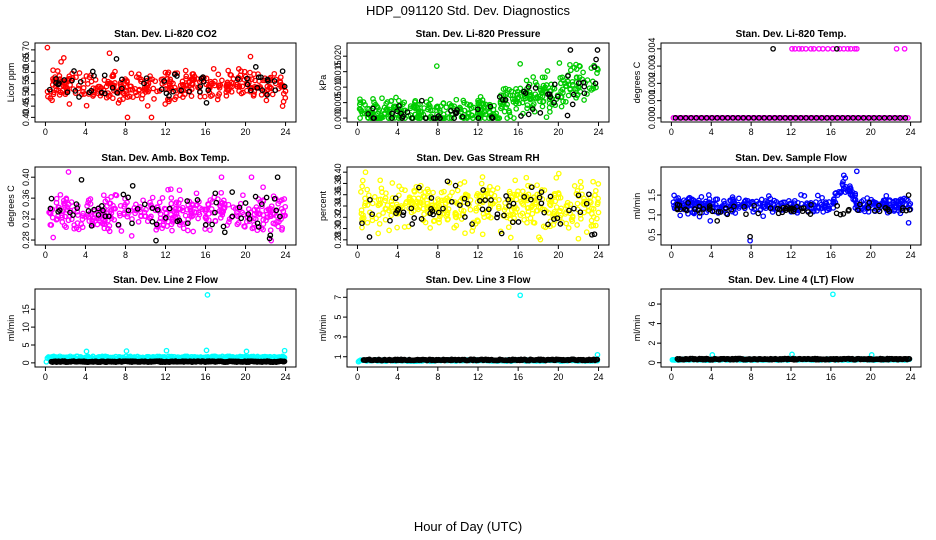 This screenshot has width=936, height=540. What do you see at coordinates (206, 132) in the screenshot?
I see `x-tick-label: 16` at bounding box center [206, 132].